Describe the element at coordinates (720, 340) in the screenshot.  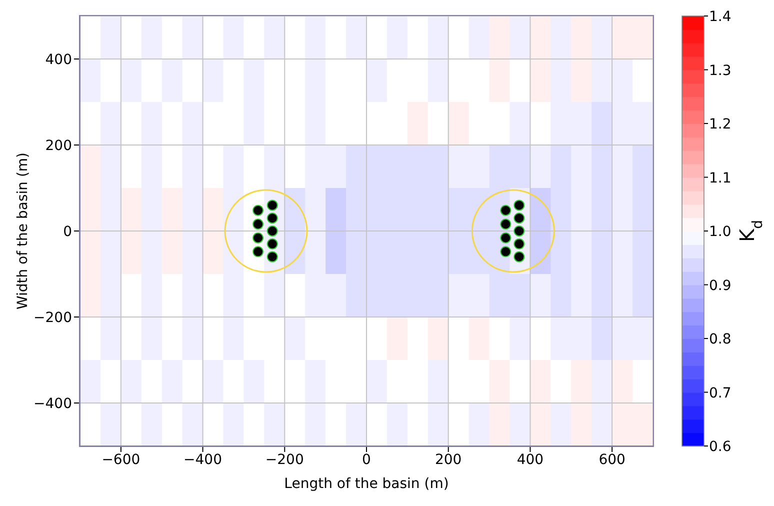
I see `color-bar-label: 0.8` at that location.